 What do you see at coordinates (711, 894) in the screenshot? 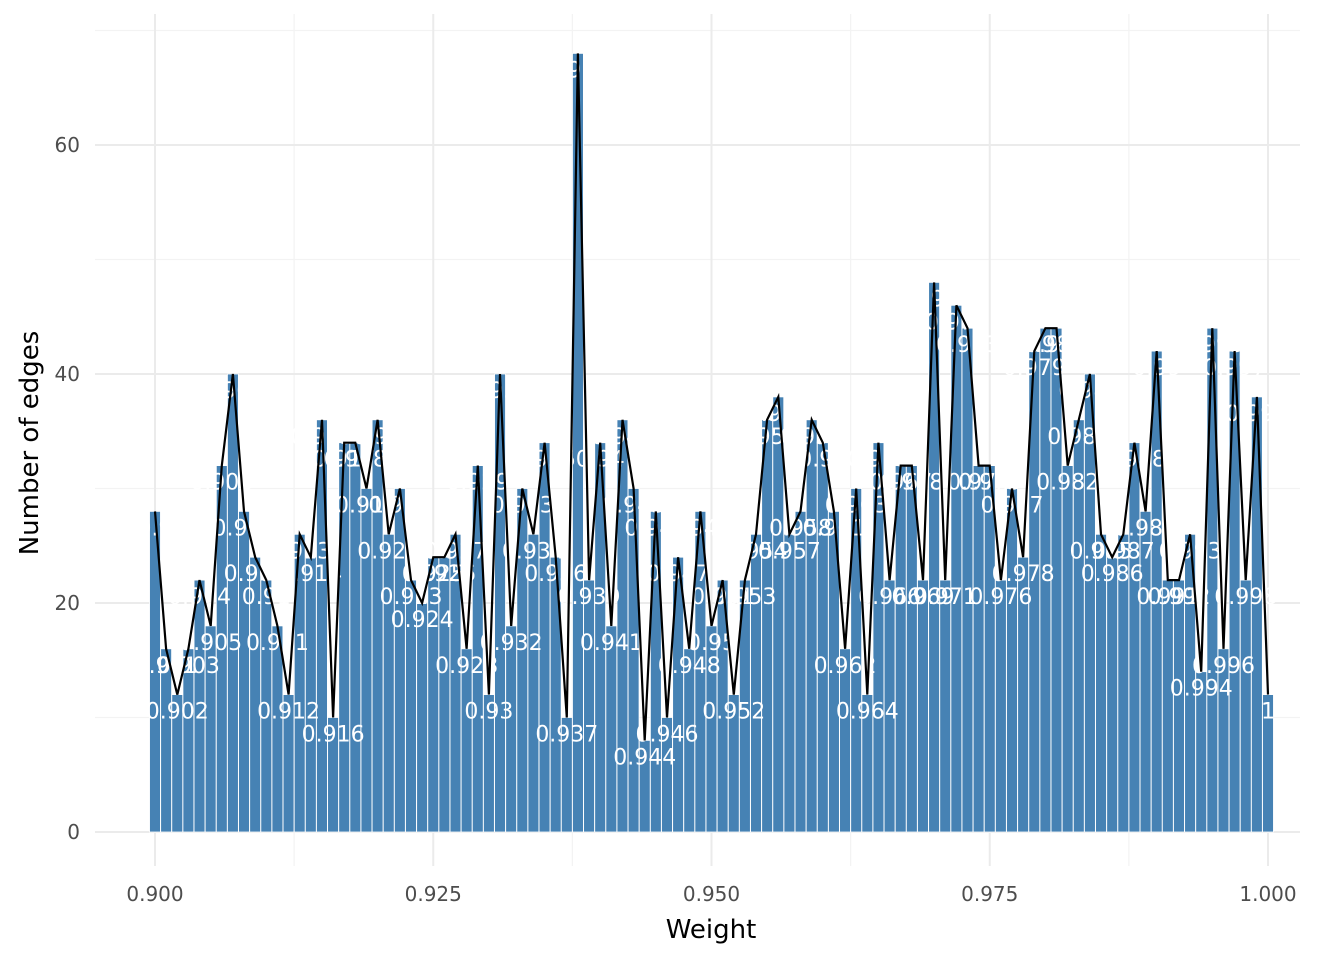
I see `x-tick-label: 0.950` at bounding box center [711, 894].